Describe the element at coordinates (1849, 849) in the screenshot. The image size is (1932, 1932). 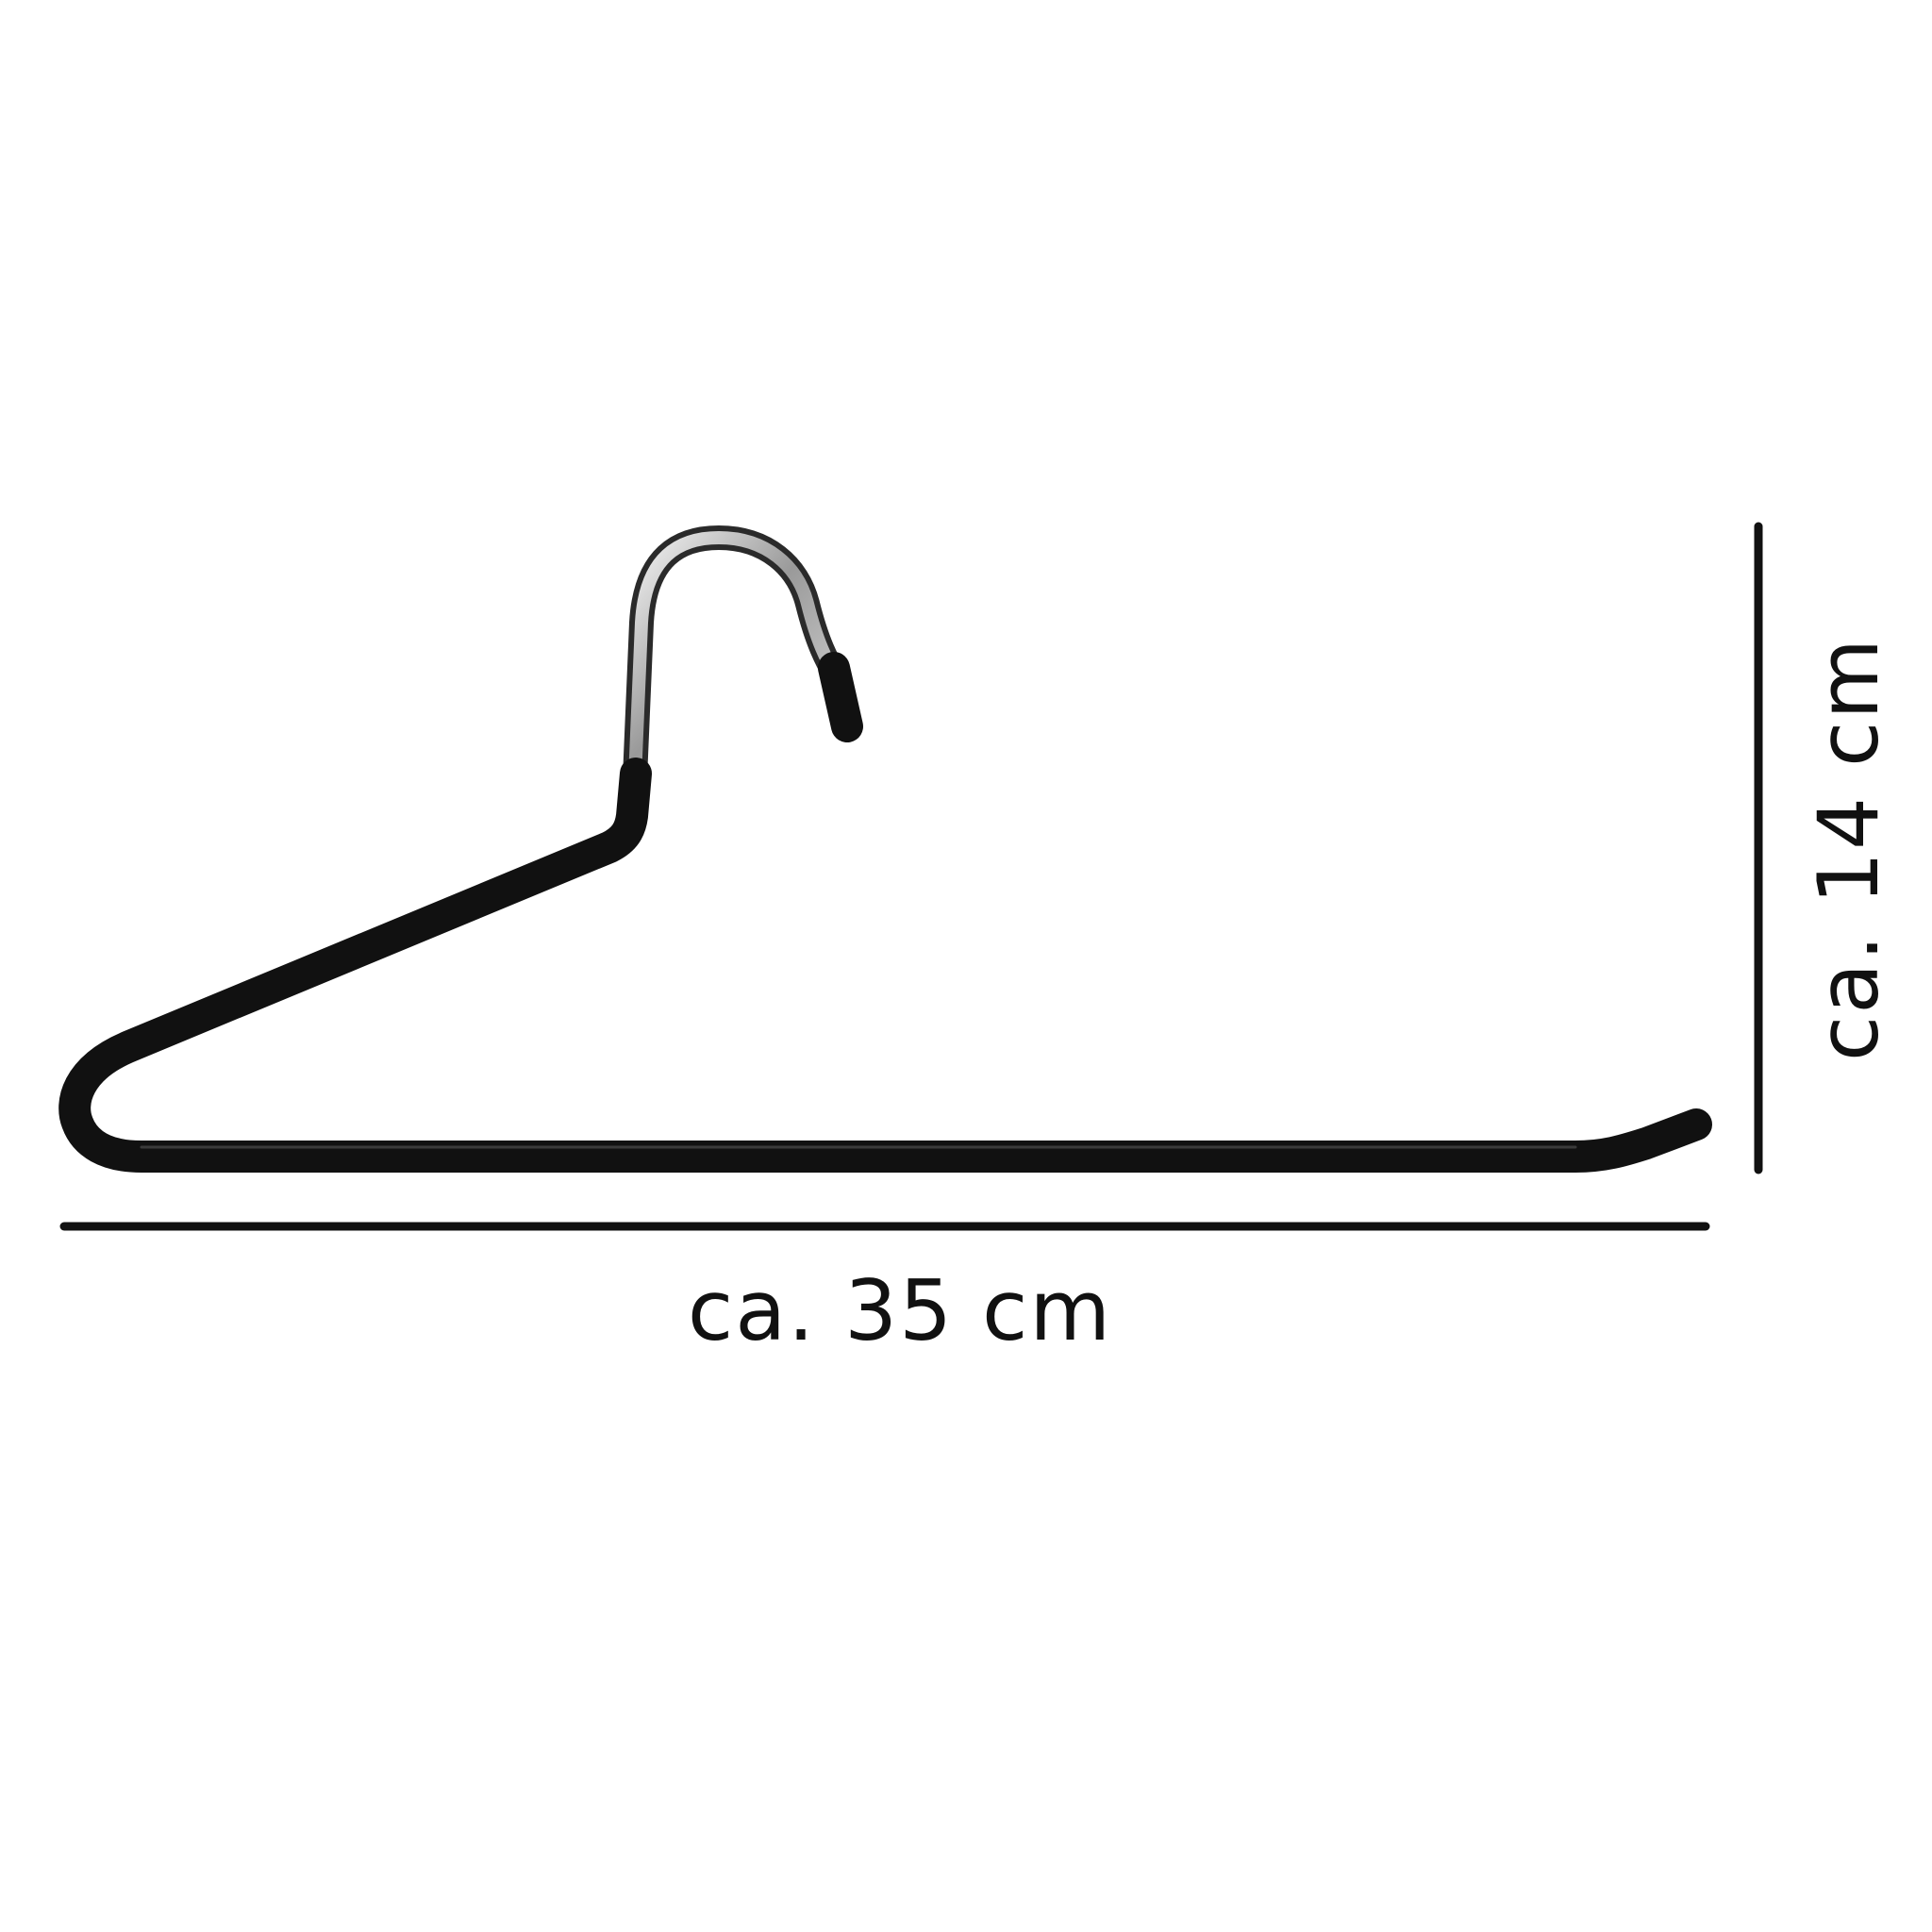
I see `height-dimension-label: ca. 14 cm` at that location.